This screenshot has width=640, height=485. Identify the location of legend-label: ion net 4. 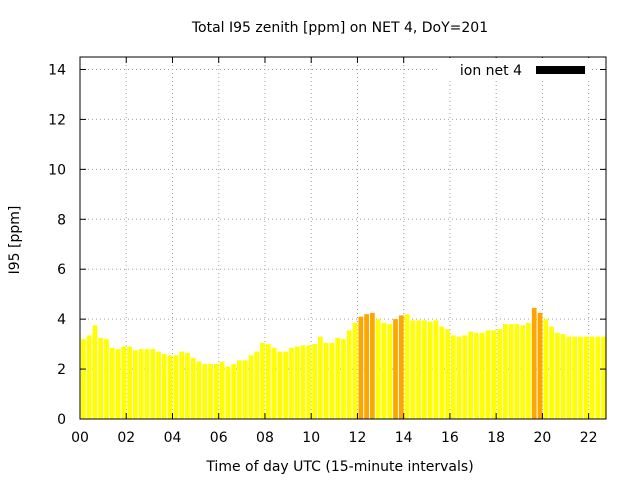
(491, 71).